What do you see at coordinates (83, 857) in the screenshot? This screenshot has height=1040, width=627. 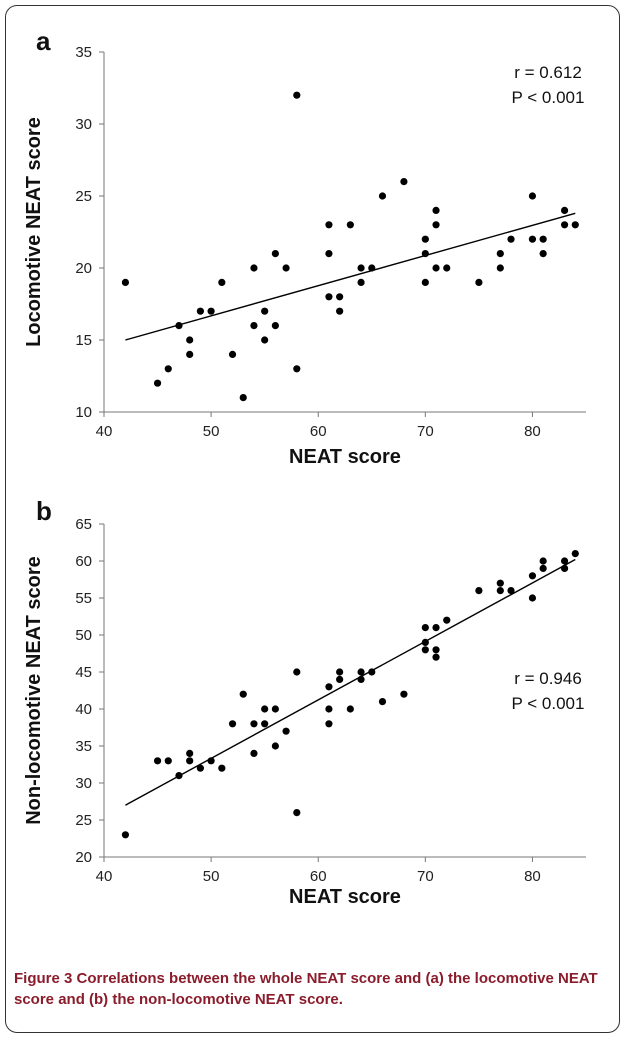 I see `panel-b-y-tick-label: 20` at bounding box center [83, 857].